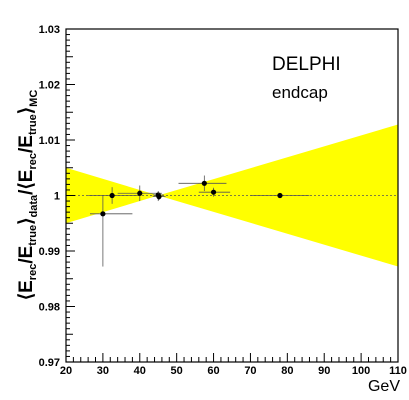  What do you see at coordinates (177, 371) in the screenshot?
I see `x-tick-label: 50` at bounding box center [177, 371].